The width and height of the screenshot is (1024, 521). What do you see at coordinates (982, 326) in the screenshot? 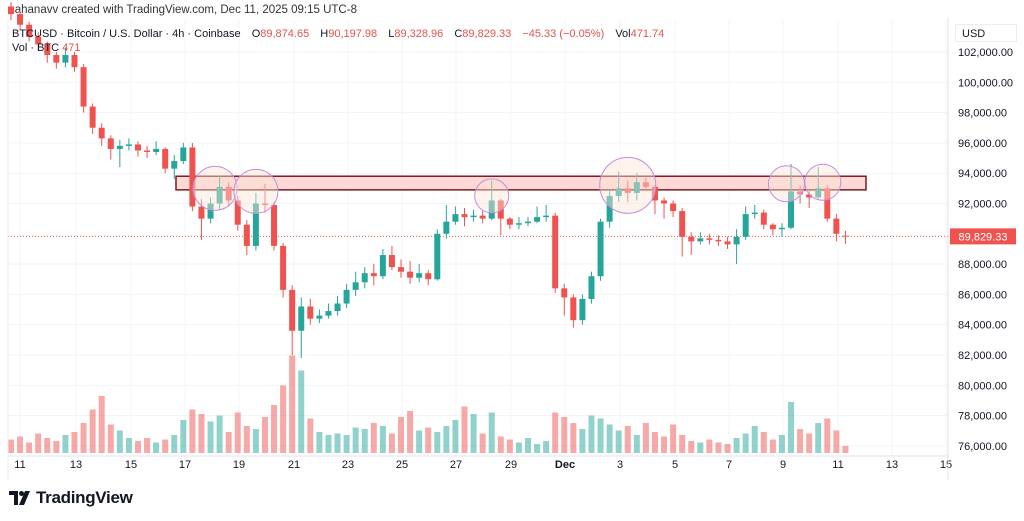
I see `price-tick-label: 84,000.00` at bounding box center [982, 326].